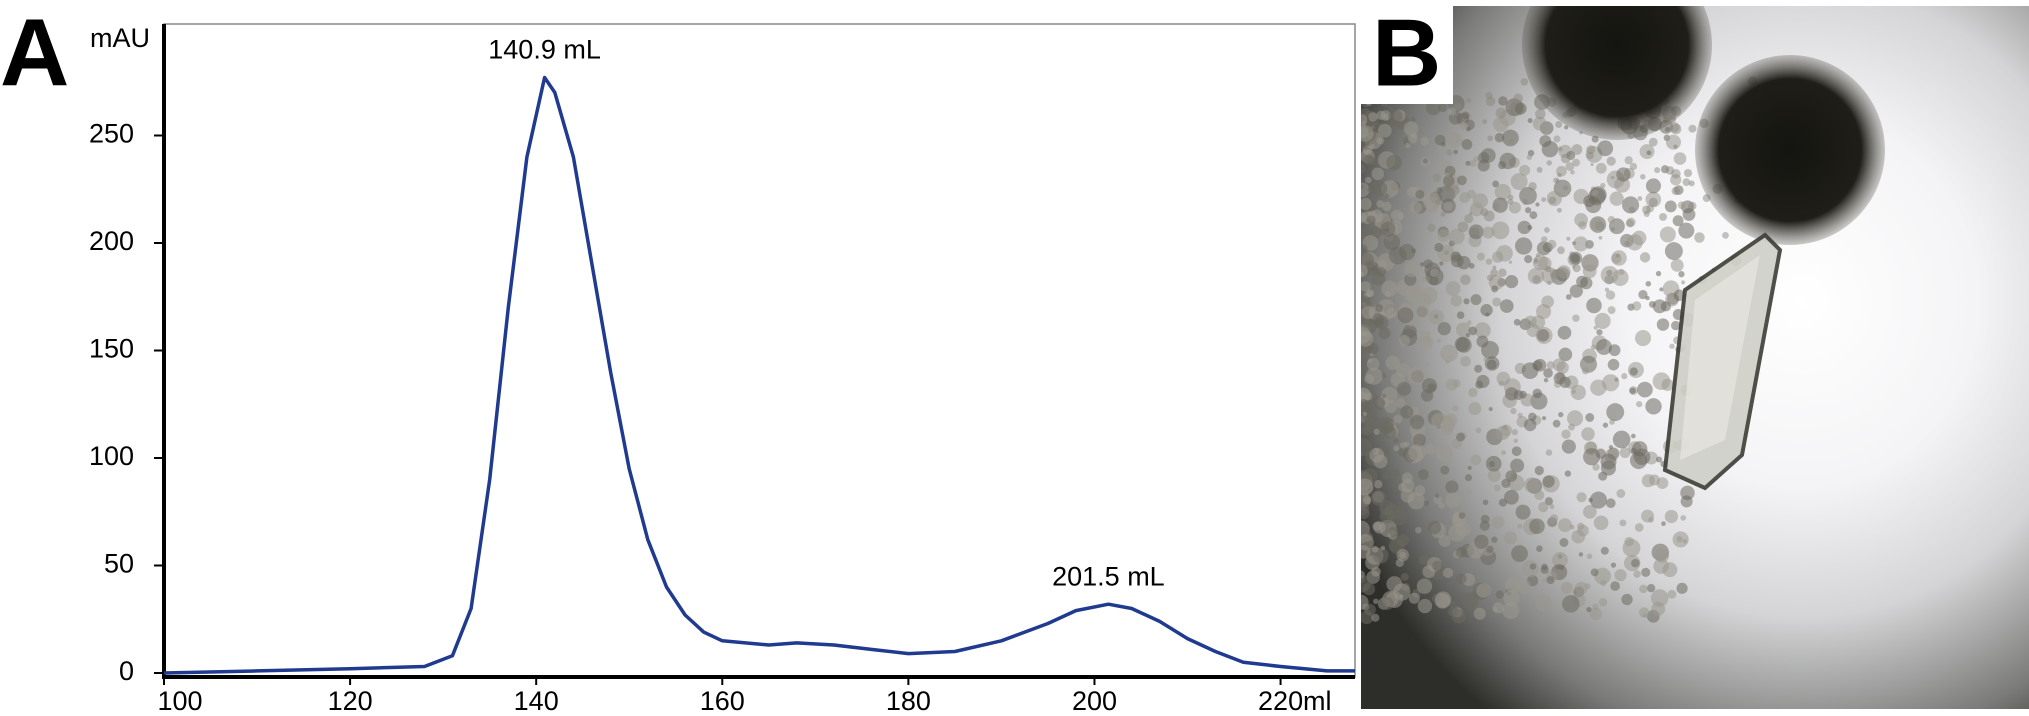 The width and height of the screenshot is (2029, 716). What do you see at coordinates (1617, 73) in the screenshot?
I see `dark-particle` at bounding box center [1617, 73].